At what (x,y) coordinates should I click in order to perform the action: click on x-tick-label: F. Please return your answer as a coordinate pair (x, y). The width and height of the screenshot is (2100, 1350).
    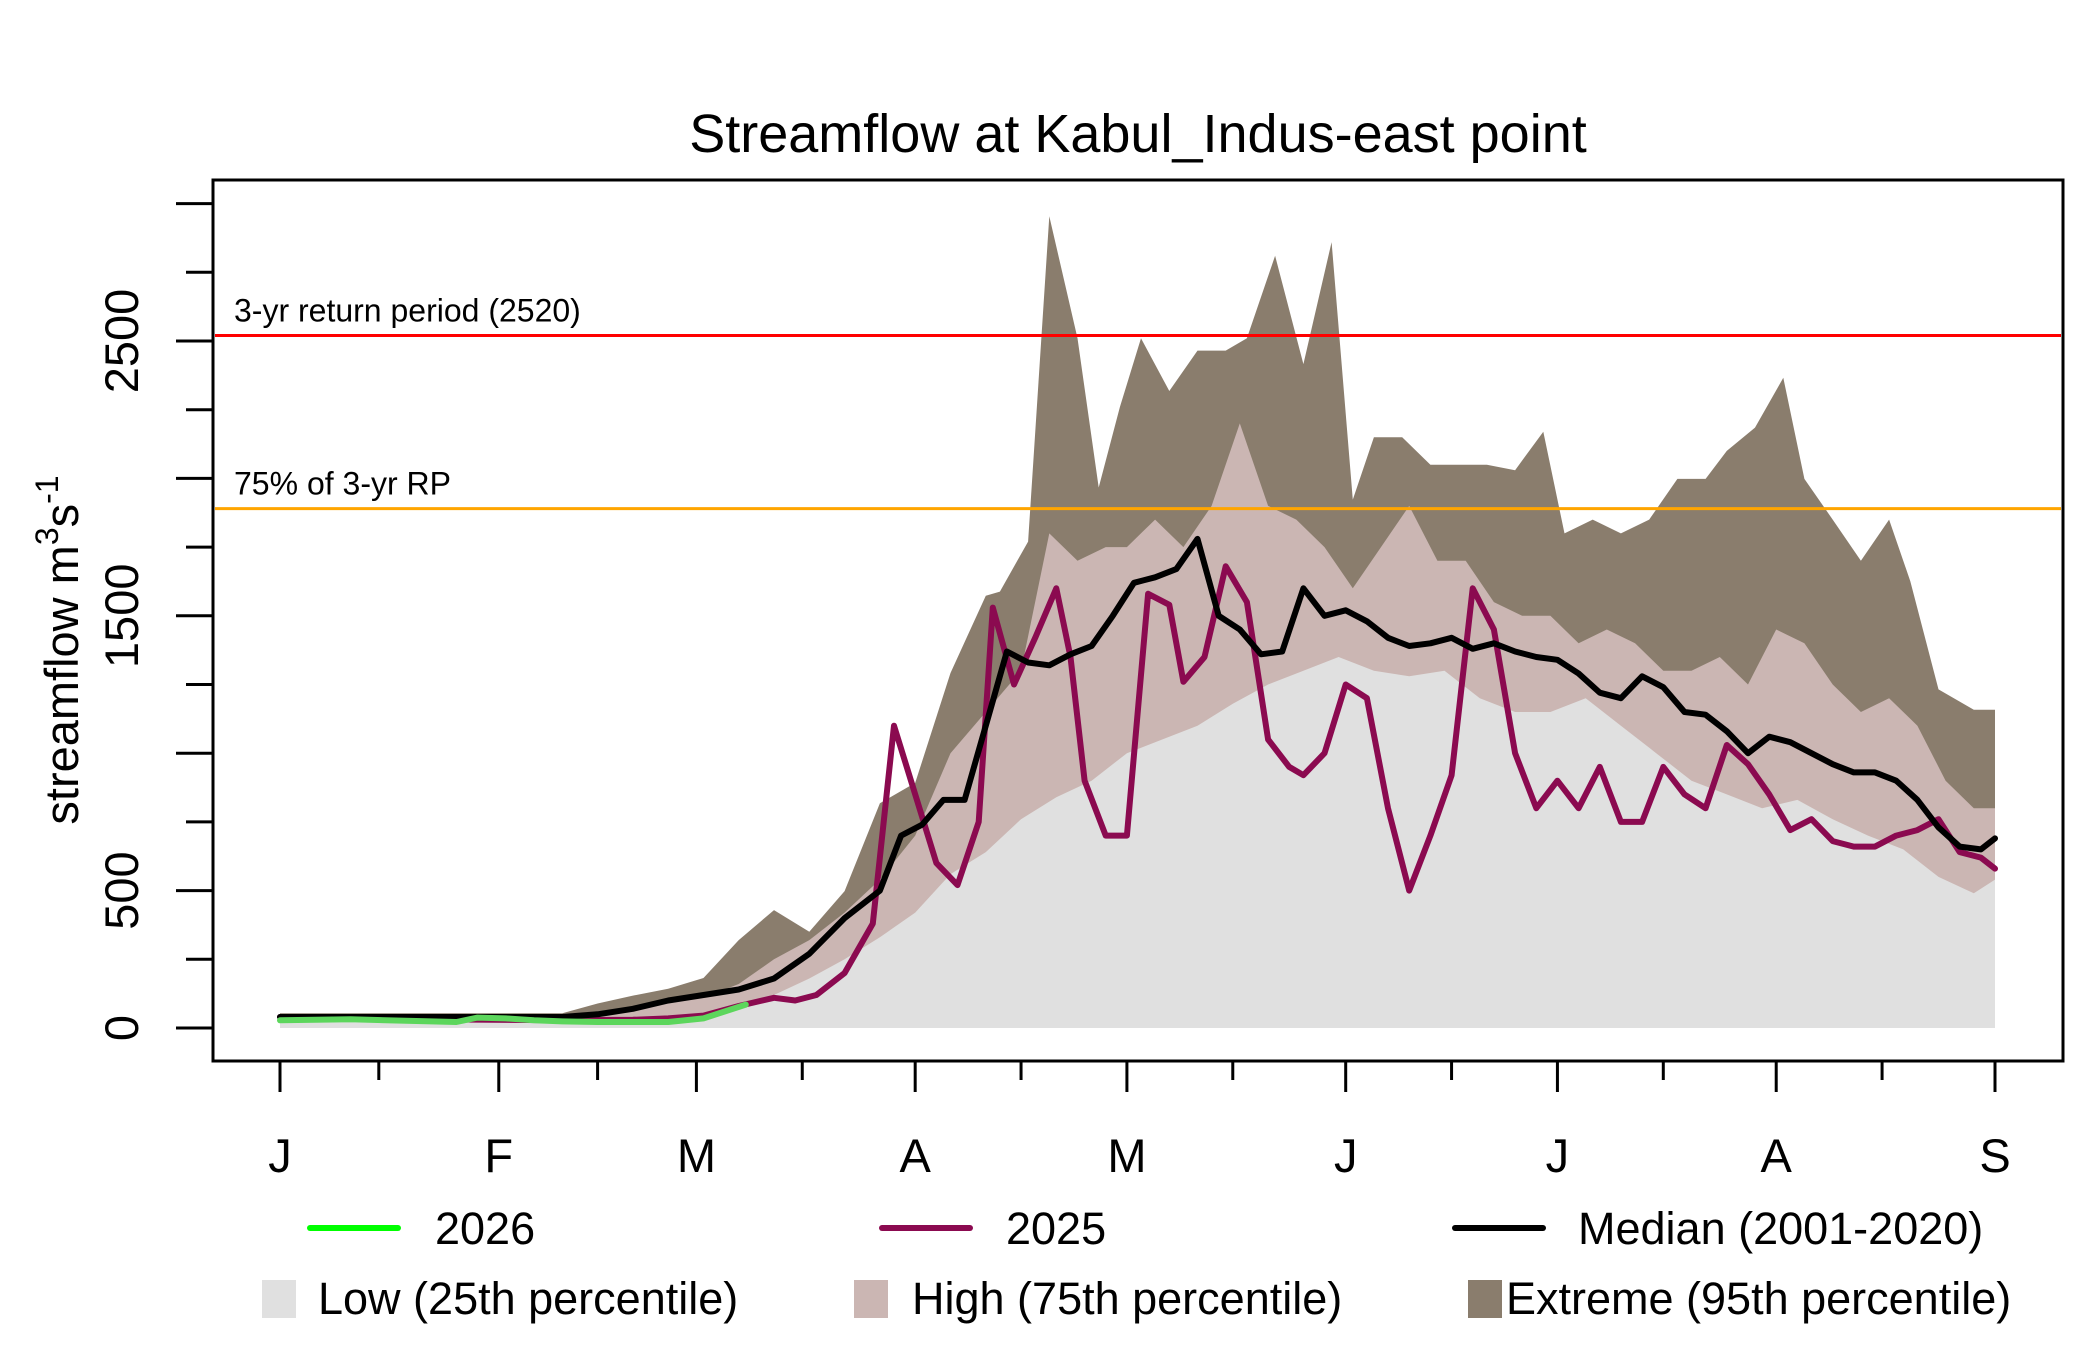
    Looking at the image, I should click on (498, 1155).